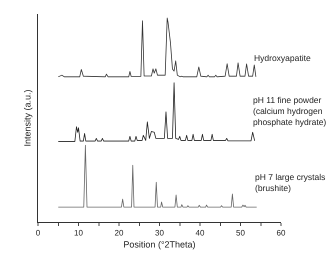 This screenshot has height=260, width=336. Describe the element at coordinates (200, 233) in the screenshot. I see `x-tick-label: 40` at that location.